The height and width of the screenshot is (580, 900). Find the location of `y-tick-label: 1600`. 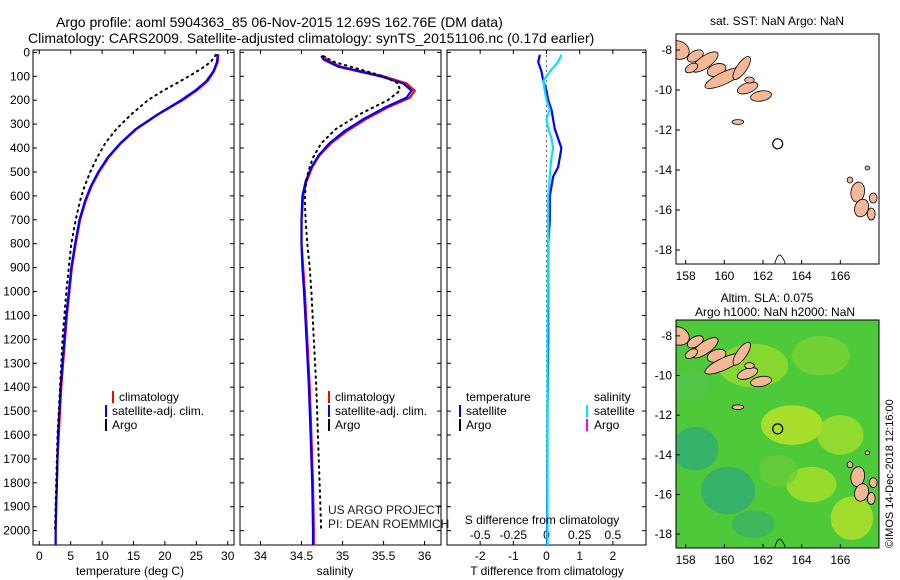

y-tick-label: 1600 is located at coordinates (16, 435).